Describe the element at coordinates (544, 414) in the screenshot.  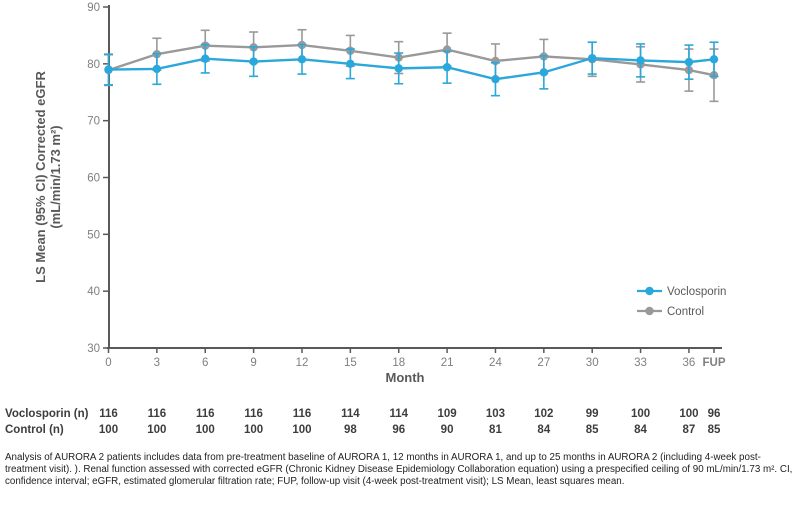
I see `table-cell: 102` at that location.